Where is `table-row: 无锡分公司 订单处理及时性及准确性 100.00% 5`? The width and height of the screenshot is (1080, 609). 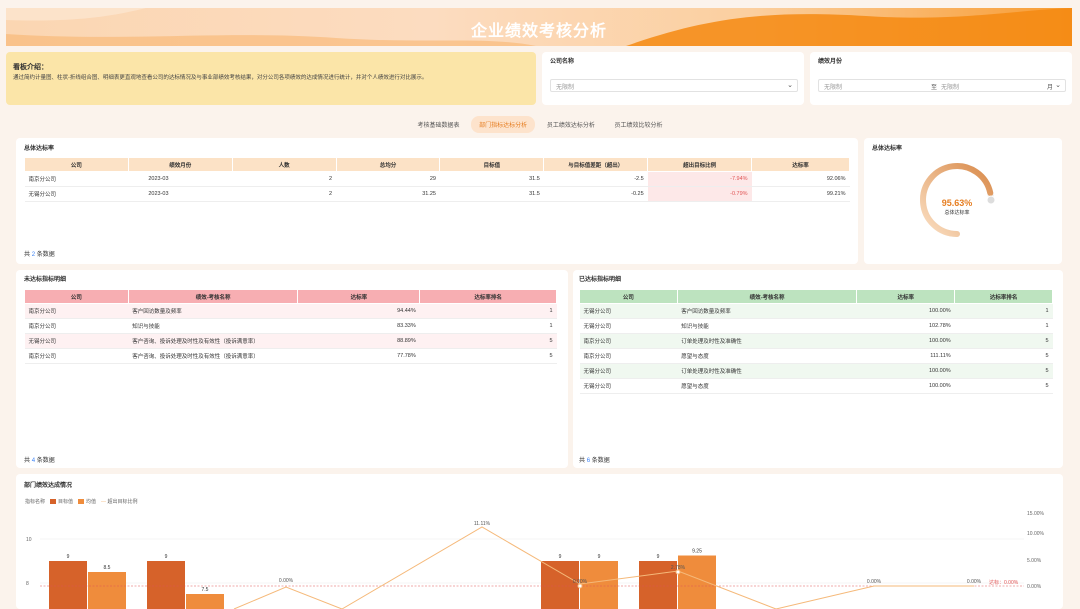 table-row: 无锡分公司 订单处理及时性及准确性 100.00% 5 is located at coordinates (816, 371).